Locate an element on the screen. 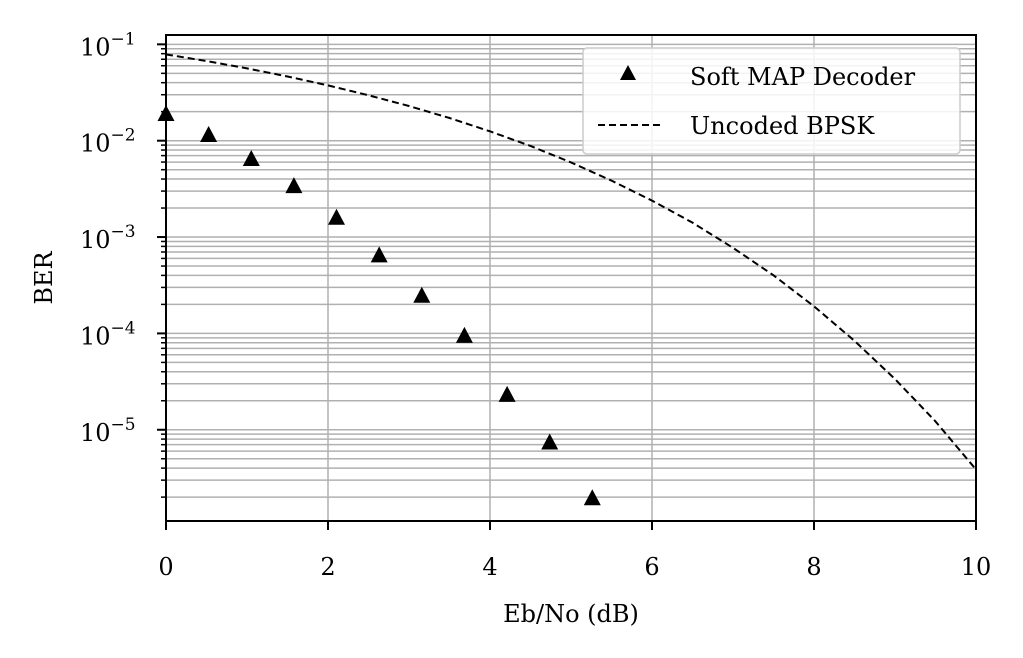 This screenshot has width=1023, height=658. x-tick-label: 6 is located at coordinates (651, 567).